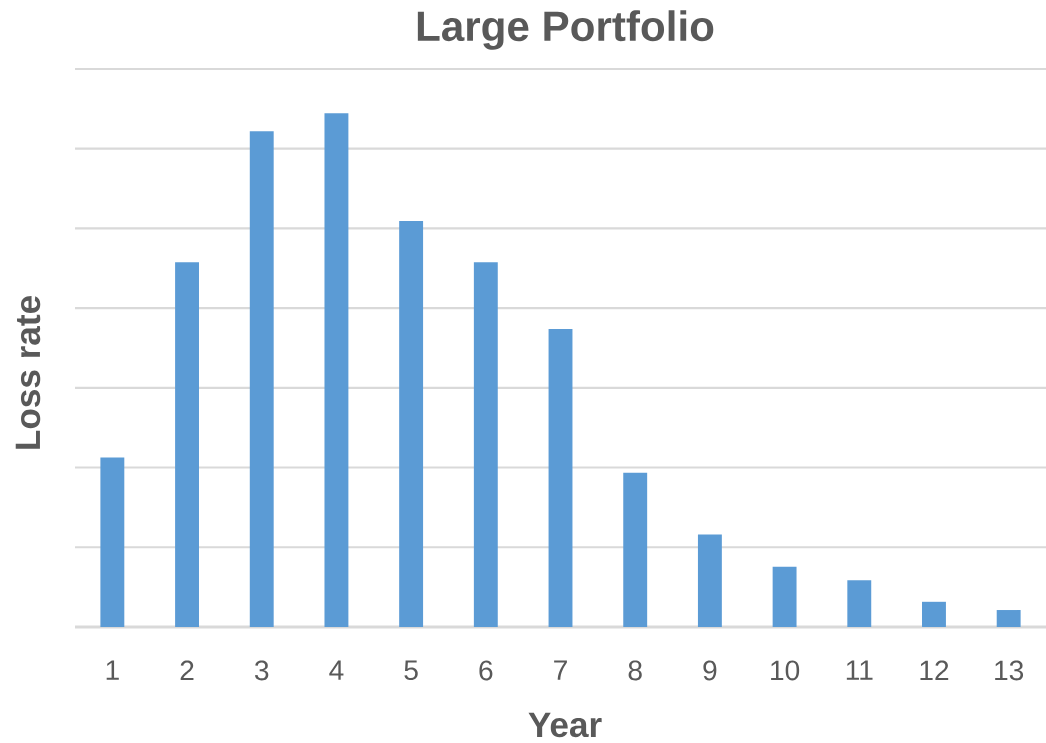 This screenshot has width=1046, height=743. What do you see at coordinates (785, 670) in the screenshot?
I see `x-tick-label: 10` at bounding box center [785, 670].